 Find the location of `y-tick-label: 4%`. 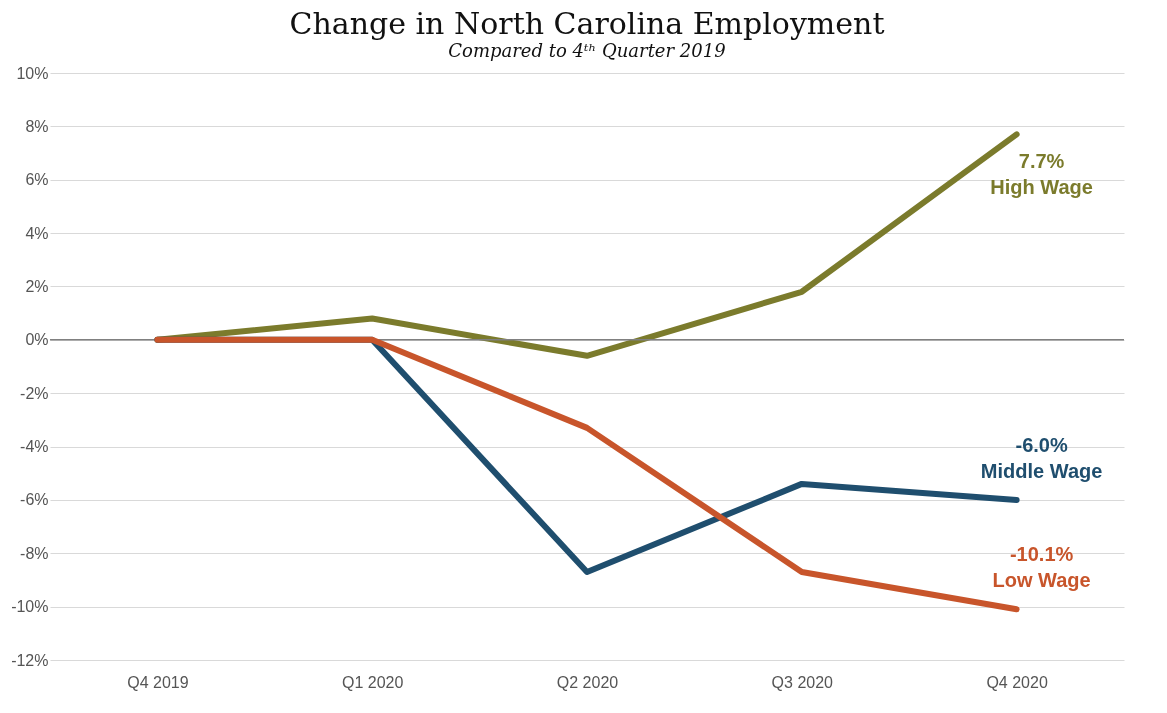

y-tick-label: 4% is located at coordinates (37, 233).